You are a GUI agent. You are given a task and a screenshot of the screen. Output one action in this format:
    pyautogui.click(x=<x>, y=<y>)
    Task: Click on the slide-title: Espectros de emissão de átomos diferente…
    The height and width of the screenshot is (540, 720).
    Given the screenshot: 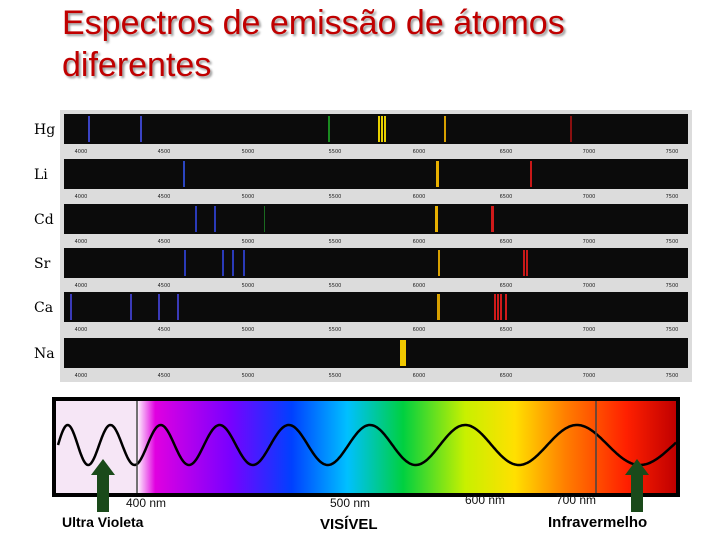 What is the action you would take?
    pyautogui.click(x=313, y=44)
    